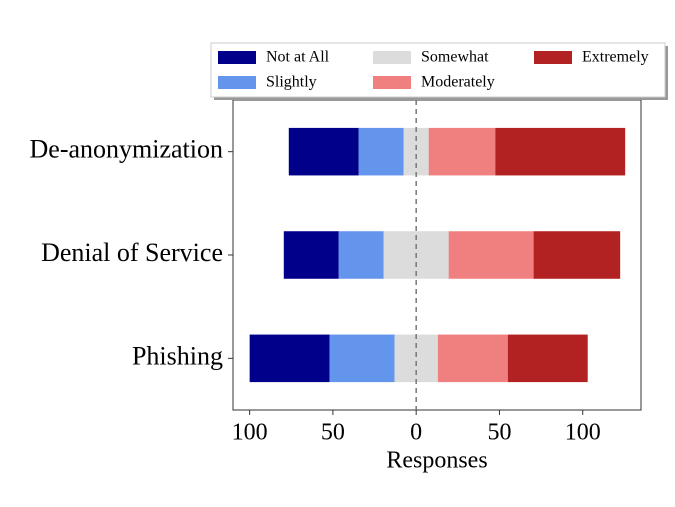 This screenshot has width=675, height=507. Describe the element at coordinates (291, 82) in the screenshot. I see `legend-label: Slightly` at that location.